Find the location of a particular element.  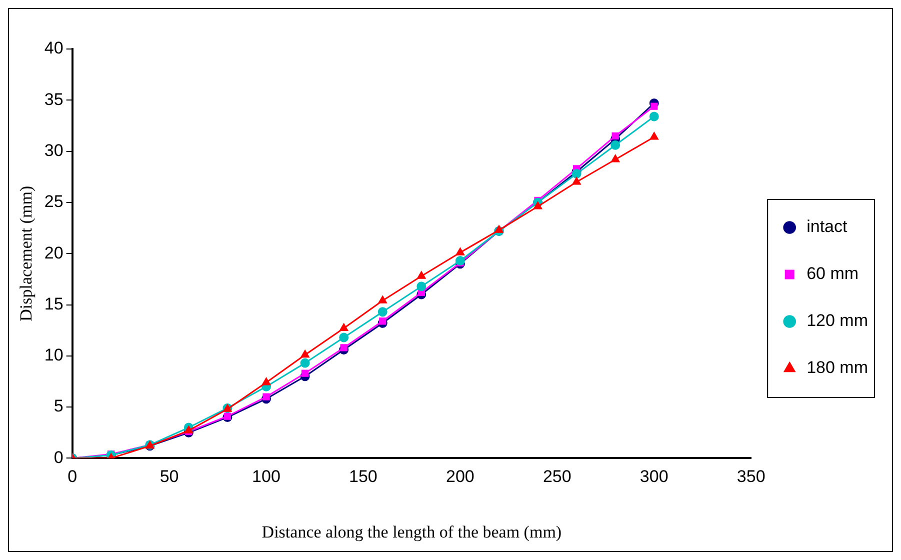

x-tick-label: 100 is located at coordinates (266, 476).